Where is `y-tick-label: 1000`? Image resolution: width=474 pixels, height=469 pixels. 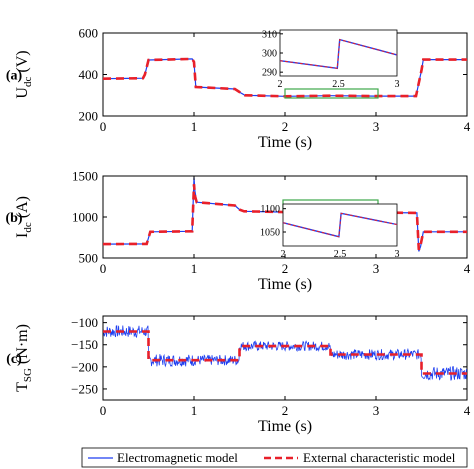 y-tick-label: 1000 is located at coordinates (85, 217).